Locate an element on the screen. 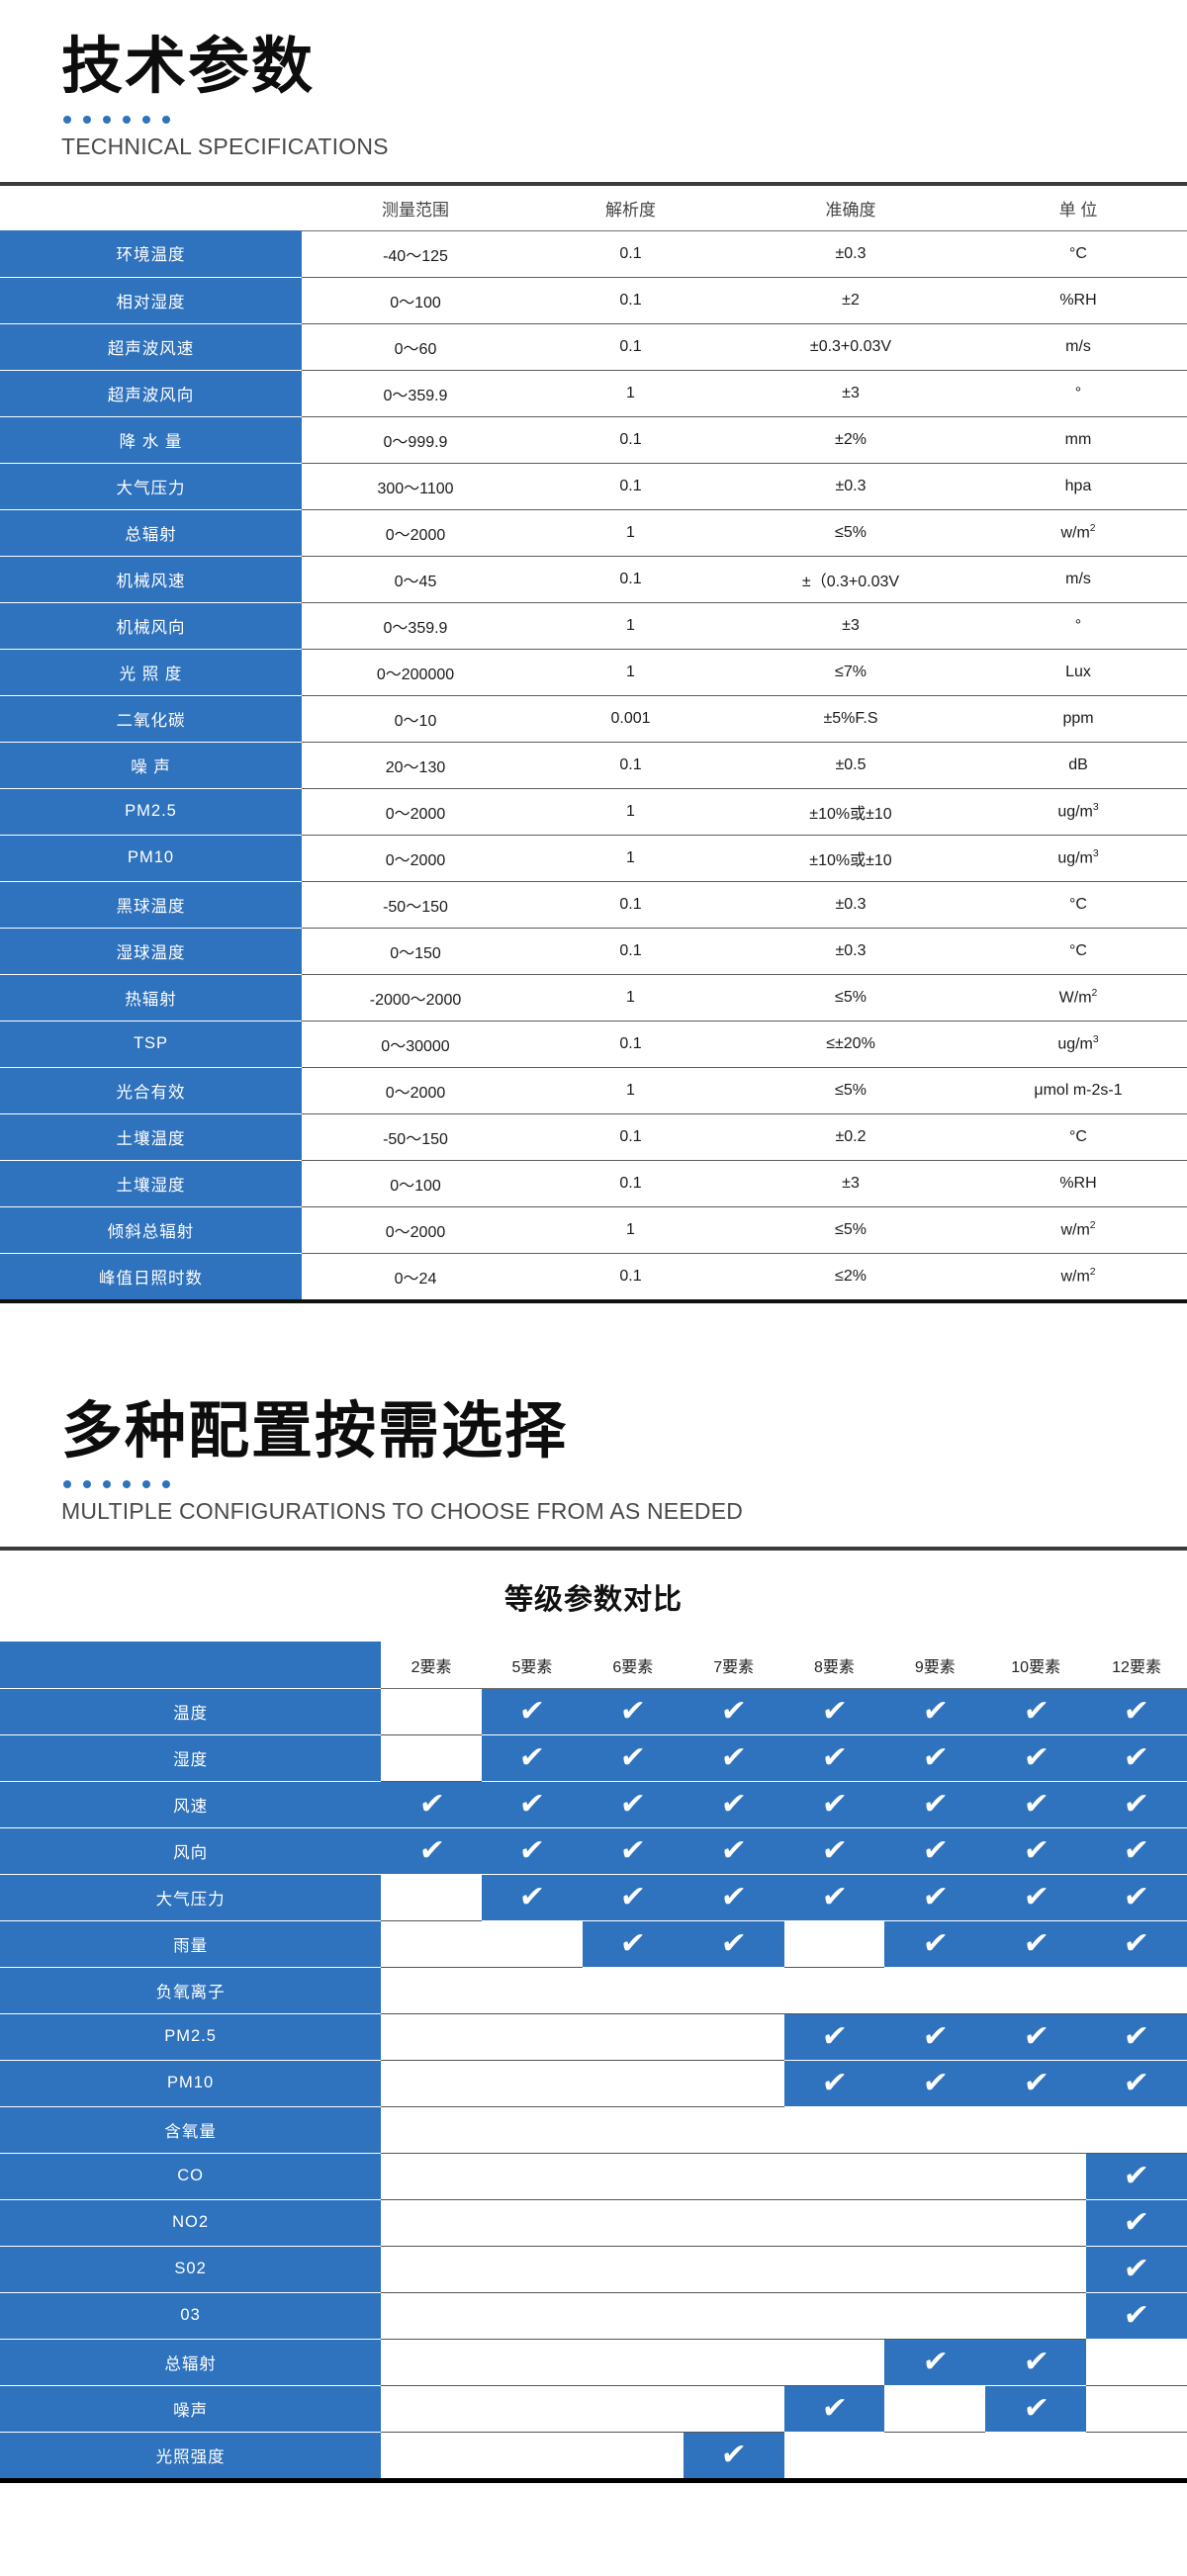  spec-row-range: 0～200000 is located at coordinates (415, 672).